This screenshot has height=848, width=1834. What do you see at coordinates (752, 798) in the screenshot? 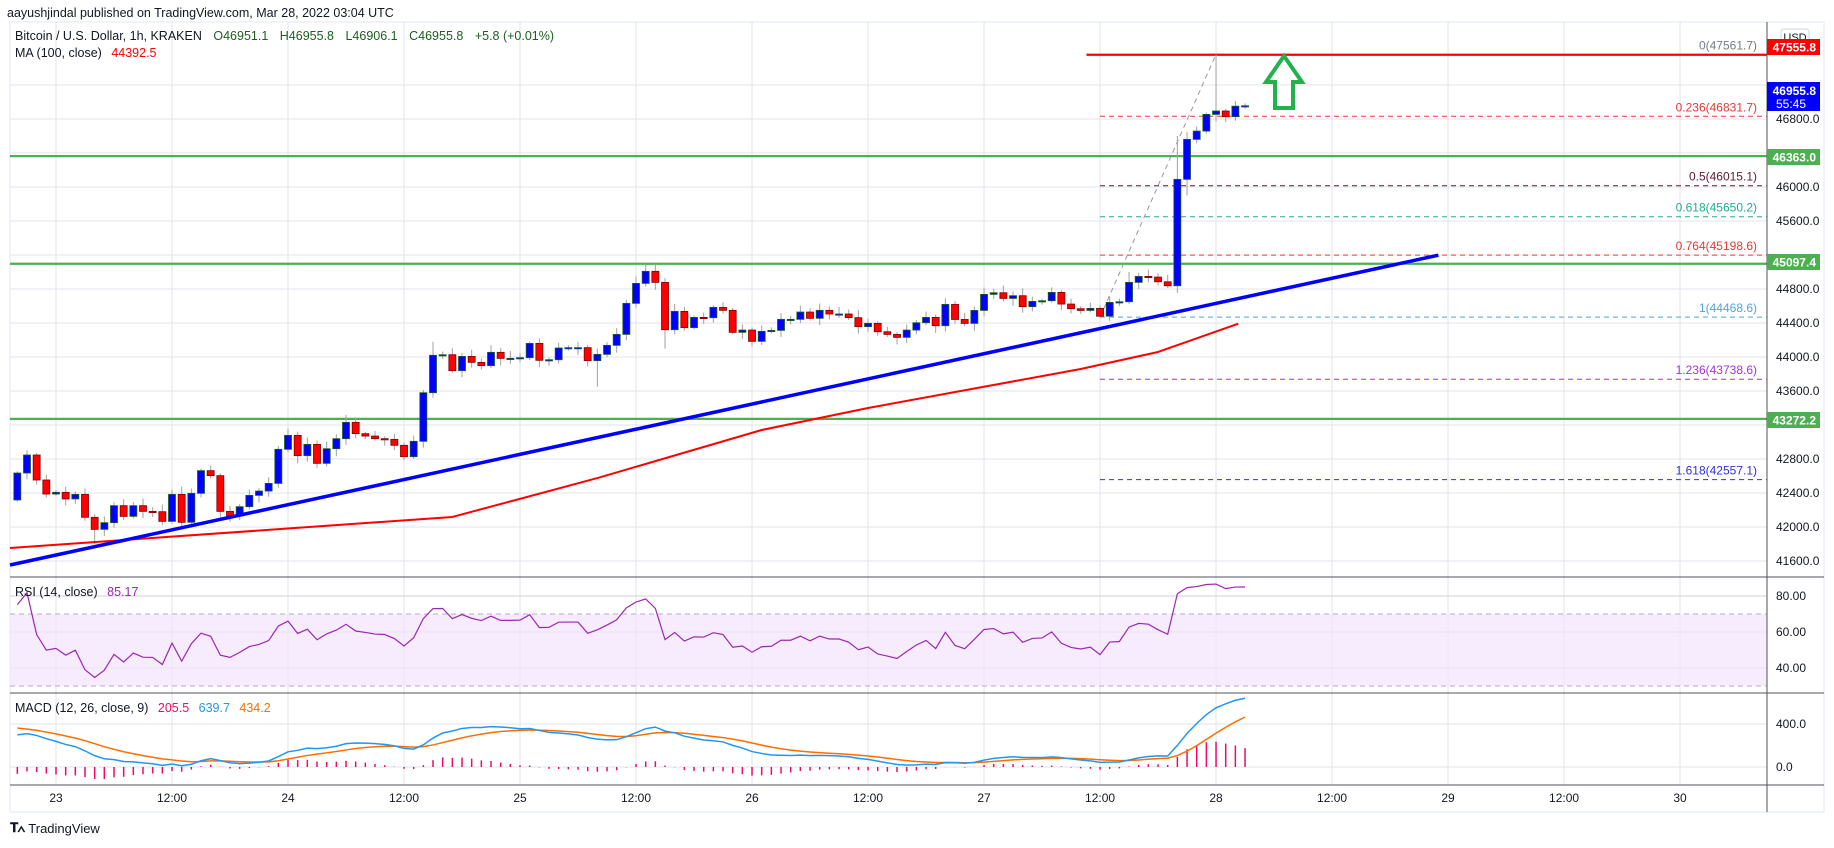
I see `time-label: 26` at bounding box center [752, 798].